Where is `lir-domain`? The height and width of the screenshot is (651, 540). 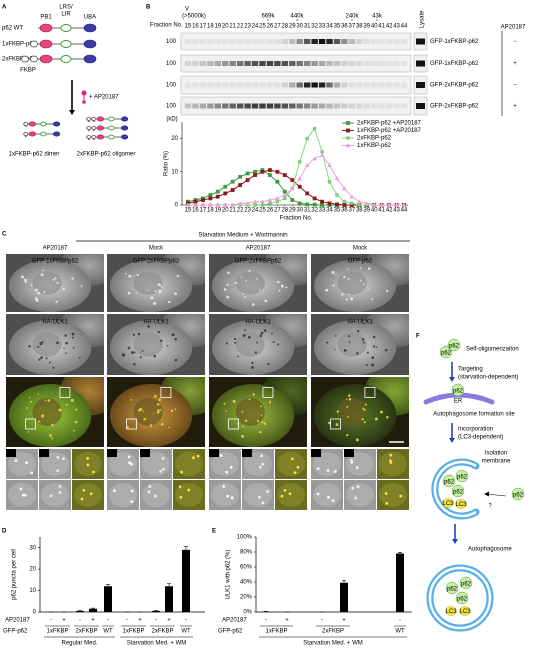
lir-domain is located at coordinates (111, 119).